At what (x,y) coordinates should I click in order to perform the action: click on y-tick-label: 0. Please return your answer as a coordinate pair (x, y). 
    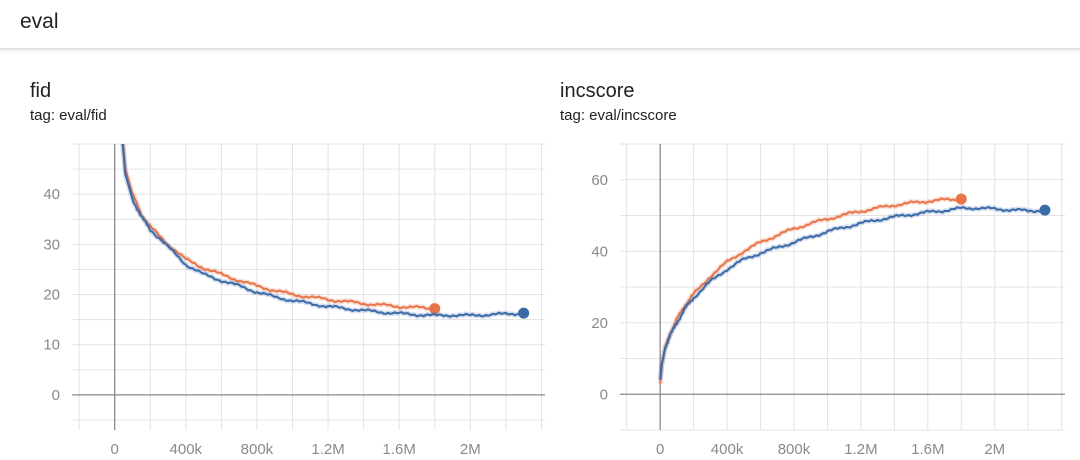
    Looking at the image, I should click on (56, 395).